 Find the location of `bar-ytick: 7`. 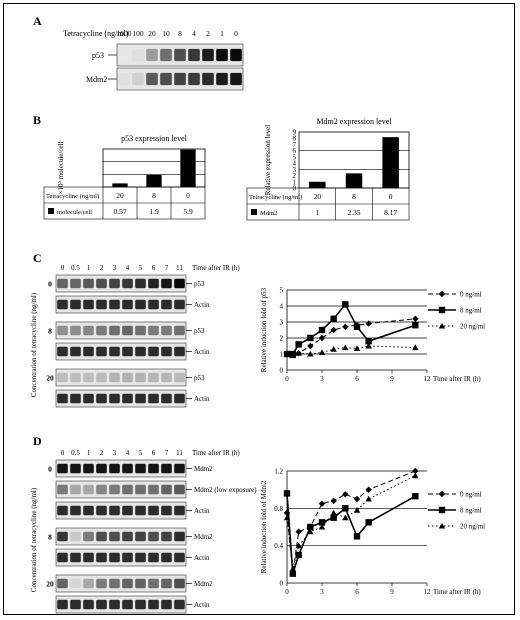

bar-ytick: 7 is located at coordinates (295, 145).